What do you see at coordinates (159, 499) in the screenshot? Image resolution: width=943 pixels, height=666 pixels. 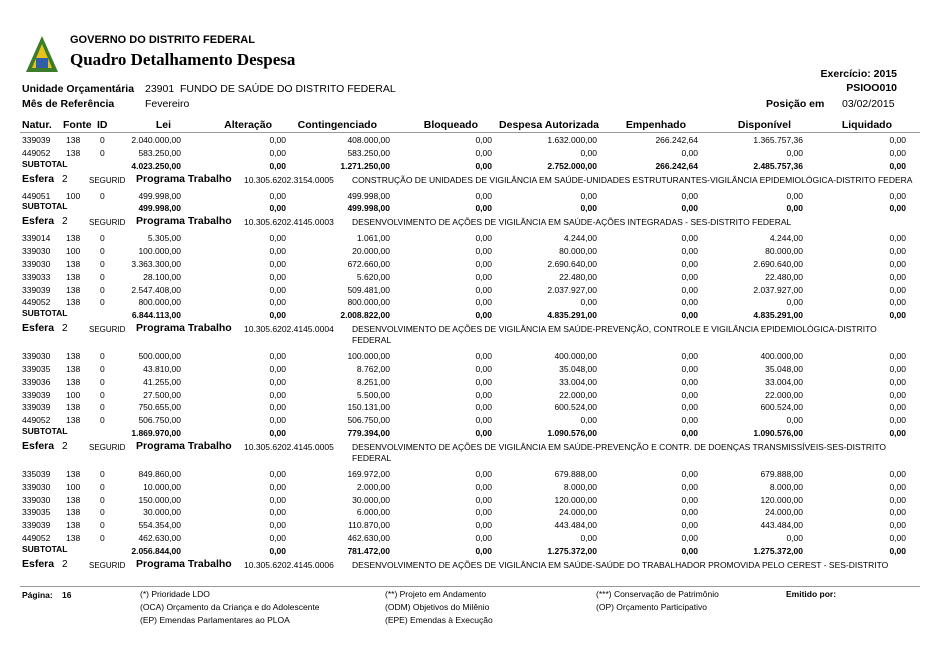 I see `cell: 150.000,00` at bounding box center [159, 499].